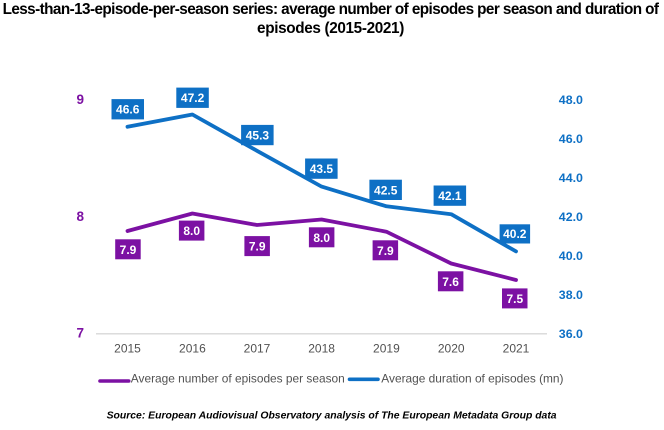 This screenshot has height=430, width=664. I want to click on svg-text: 7.6, so click(450, 282).